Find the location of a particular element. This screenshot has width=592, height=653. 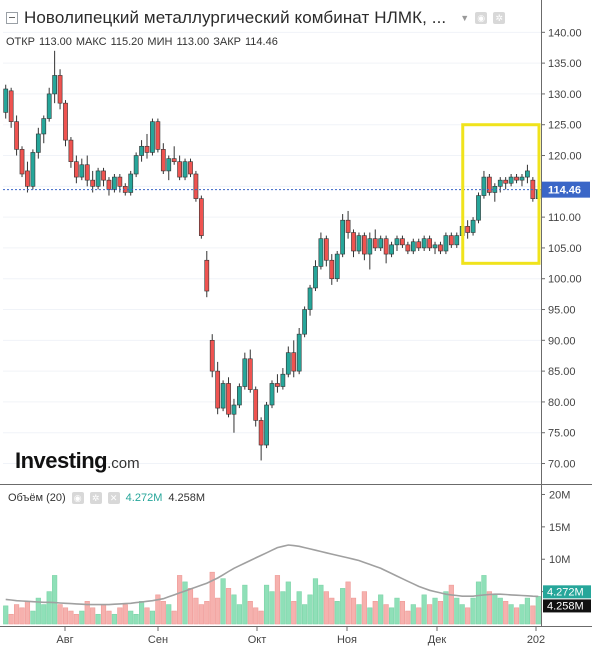

price-tick-label: 100.00 is located at coordinates (565, 280).